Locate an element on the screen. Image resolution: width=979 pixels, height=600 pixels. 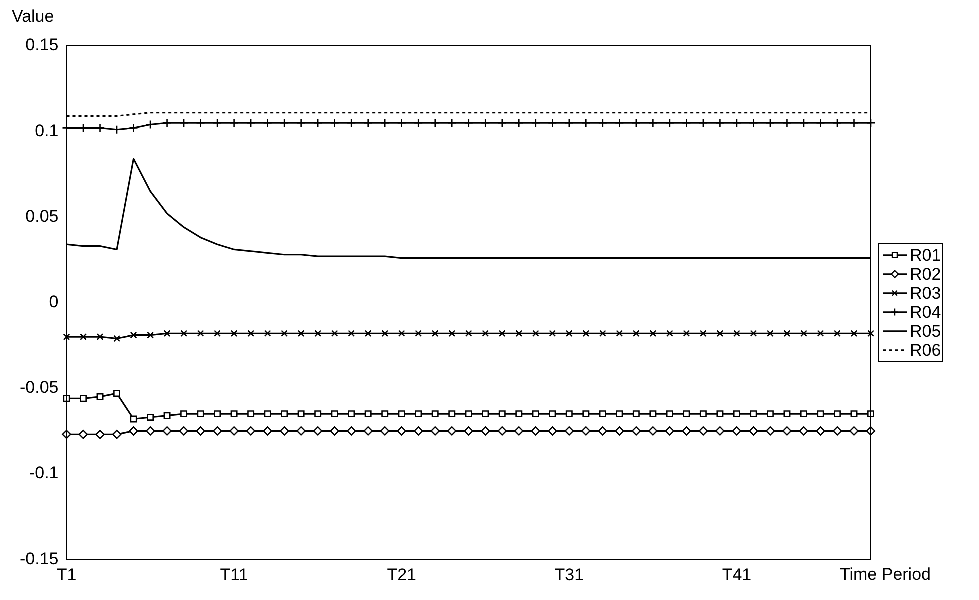
y-tick-label: 0 is located at coordinates (54, 302).